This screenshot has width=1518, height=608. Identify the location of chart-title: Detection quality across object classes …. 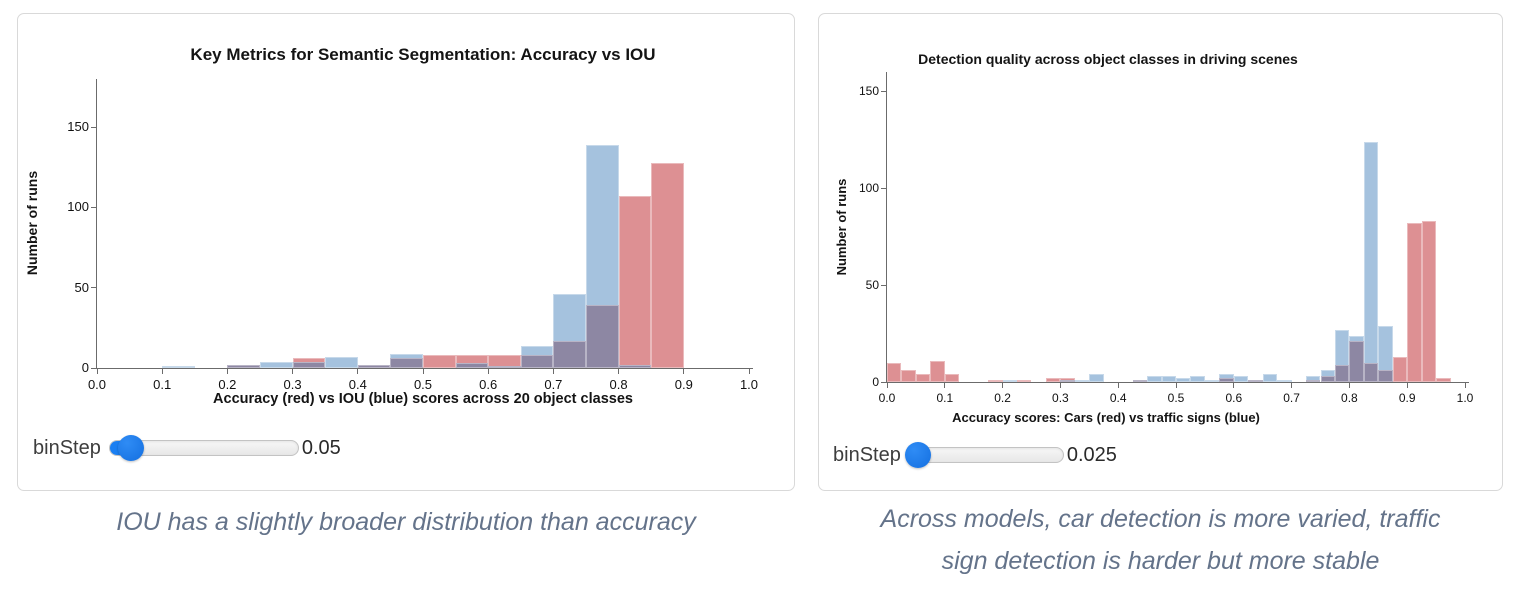
(1108, 59).